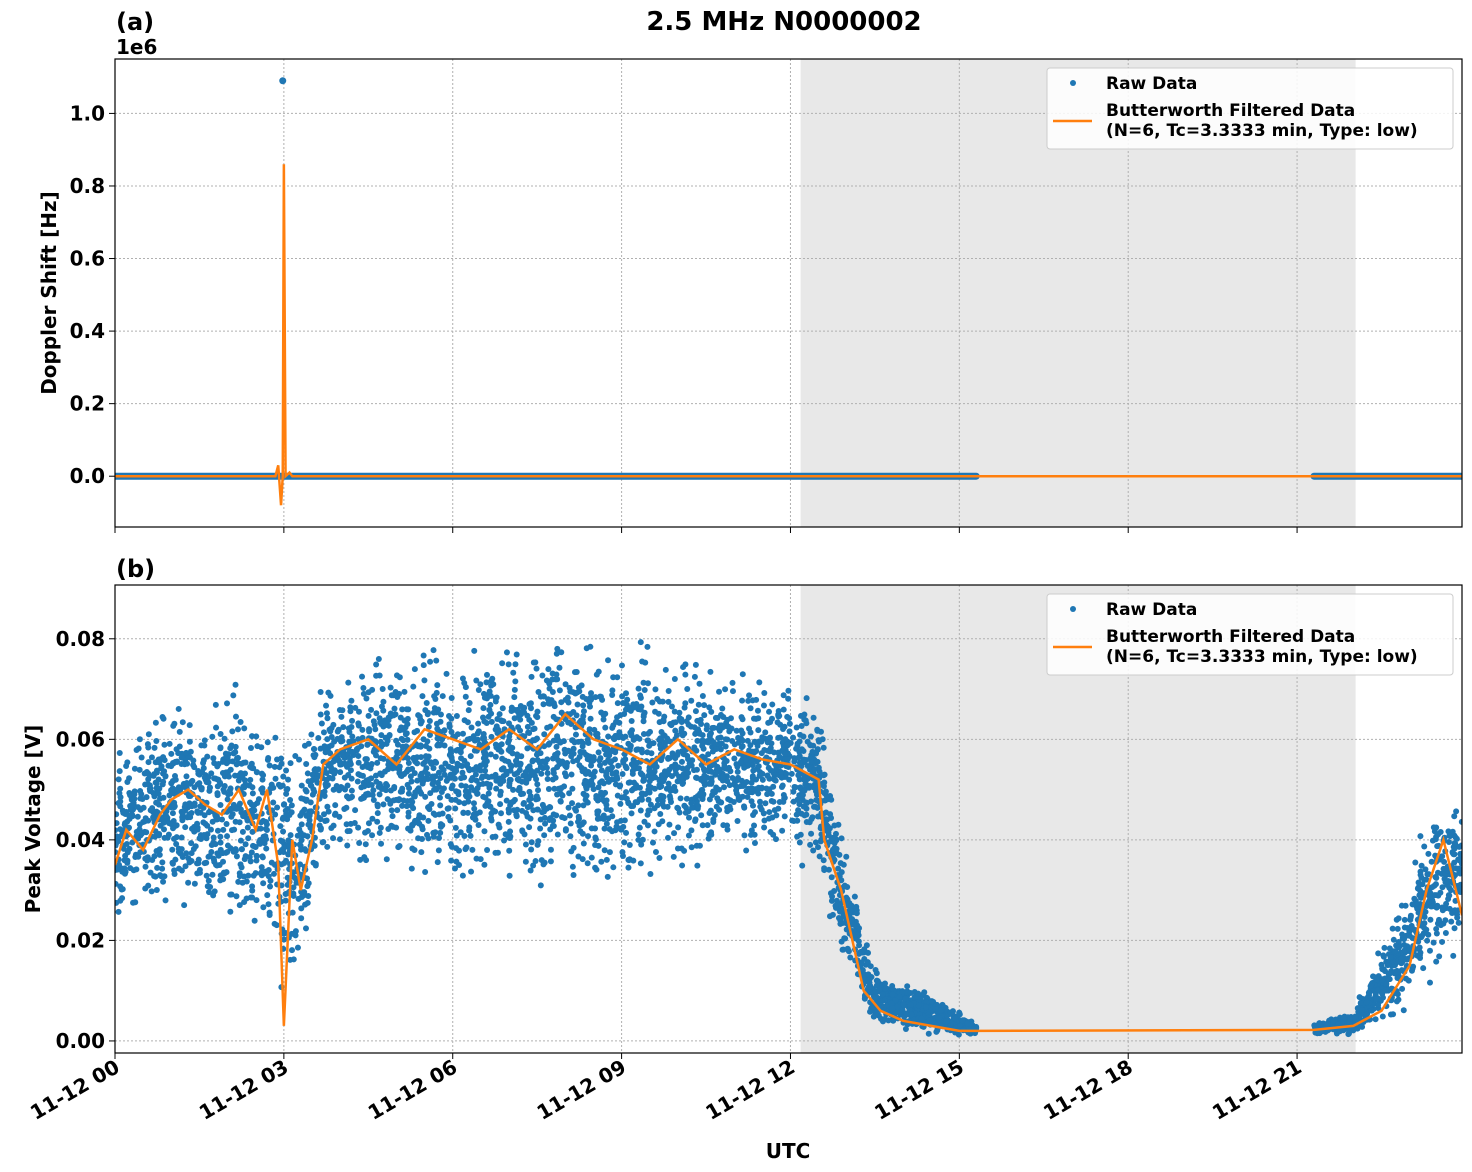  What do you see at coordinates (244, 1090) in the screenshot?
I see `x-tick-label: 11-12 03` at bounding box center [244, 1090].